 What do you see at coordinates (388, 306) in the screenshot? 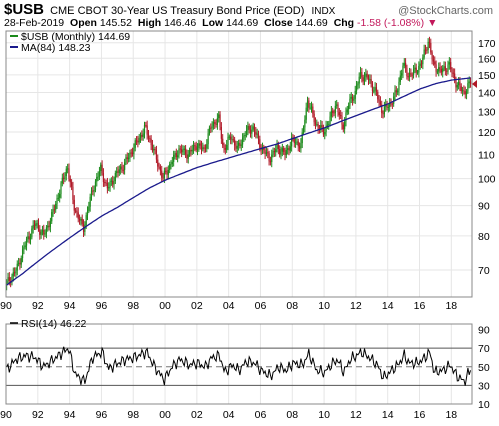
I see `price-x-tick-label: 14` at bounding box center [388, 306].